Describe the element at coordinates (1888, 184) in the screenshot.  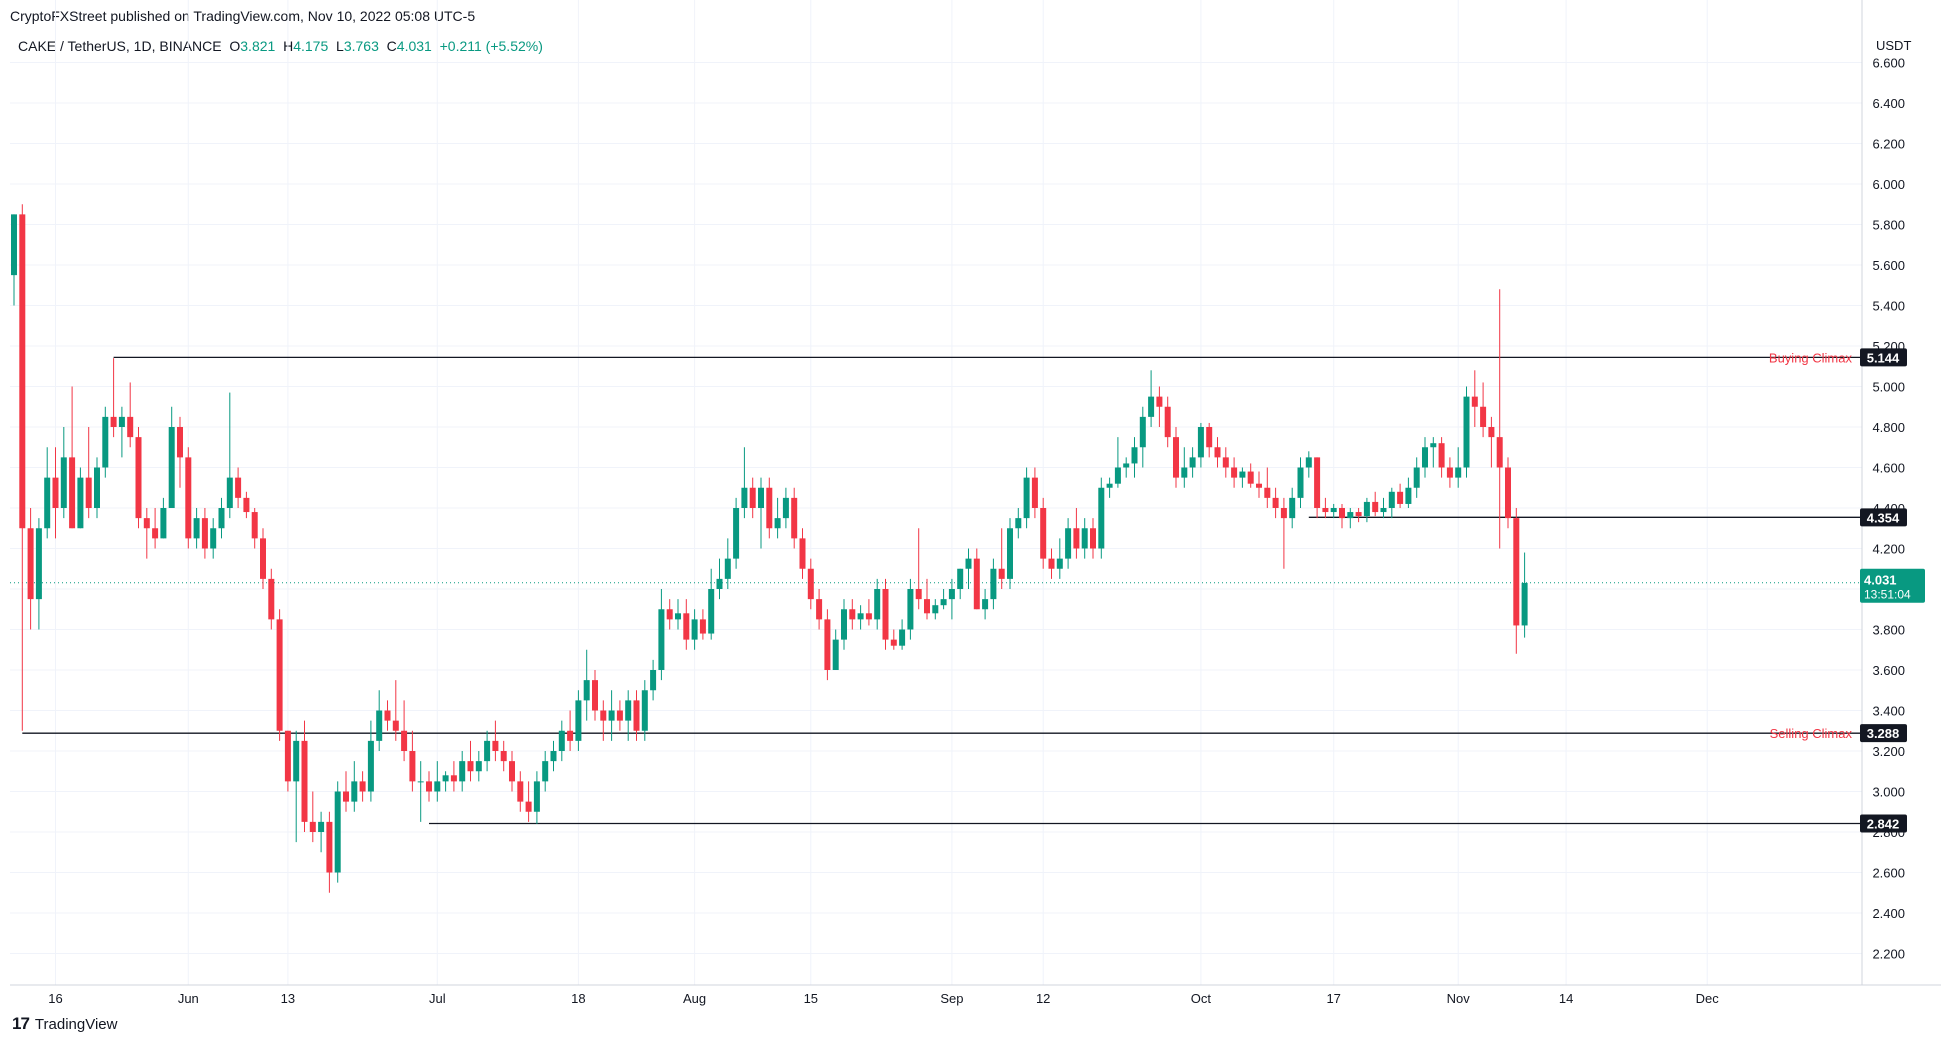
I see `y-tick-label: 6.000` at that location.